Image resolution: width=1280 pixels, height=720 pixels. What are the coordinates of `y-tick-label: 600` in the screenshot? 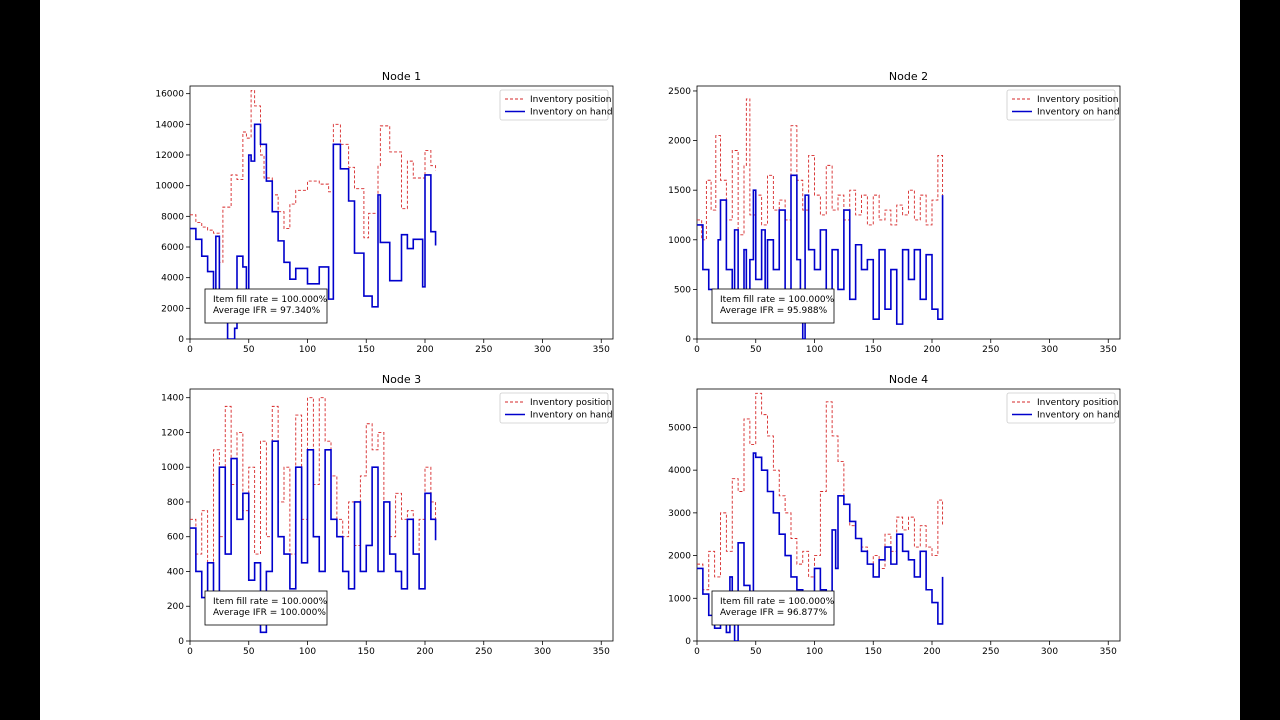 It's located at (175, 538).